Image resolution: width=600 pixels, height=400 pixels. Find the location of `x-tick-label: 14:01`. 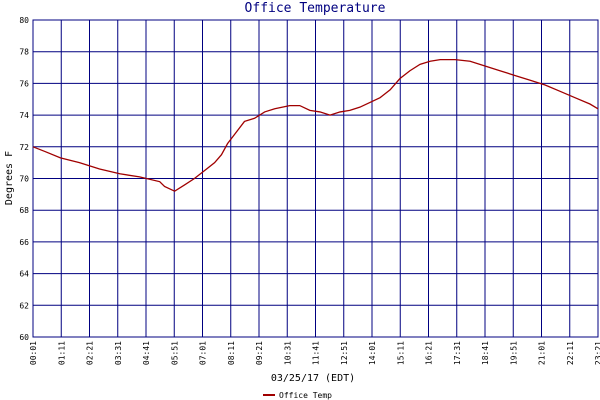

x-tick-label: 14:01 is located at coordinates (372, 353).